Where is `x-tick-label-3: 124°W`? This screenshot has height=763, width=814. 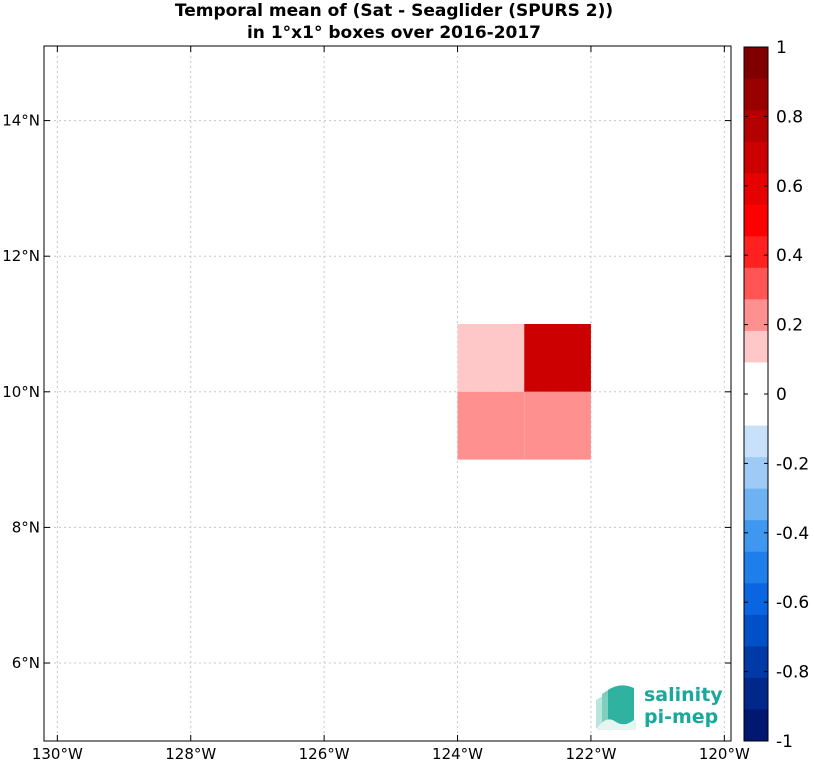
x-tick-label-3: 124°W is located at coordinates (457, 754).